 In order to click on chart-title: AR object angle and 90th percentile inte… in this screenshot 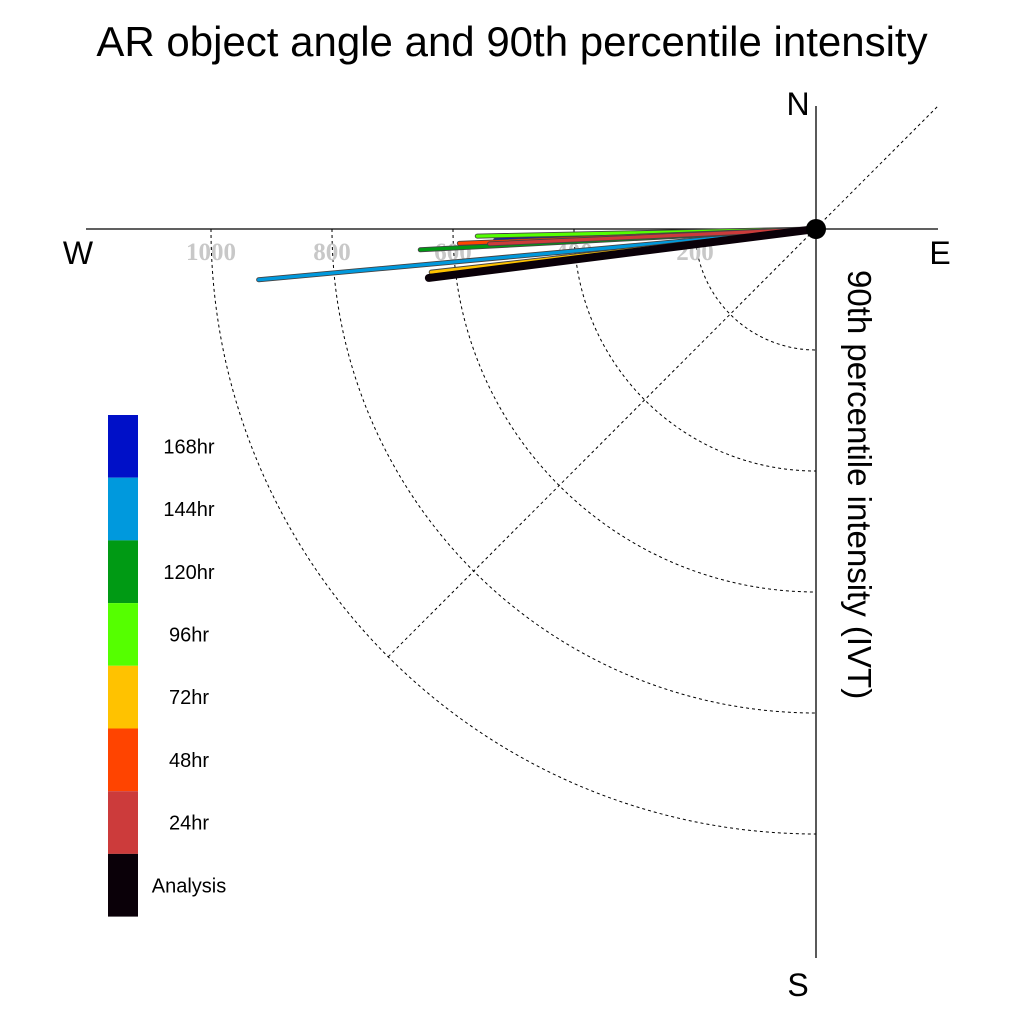, I will do `click(511, 41)`.